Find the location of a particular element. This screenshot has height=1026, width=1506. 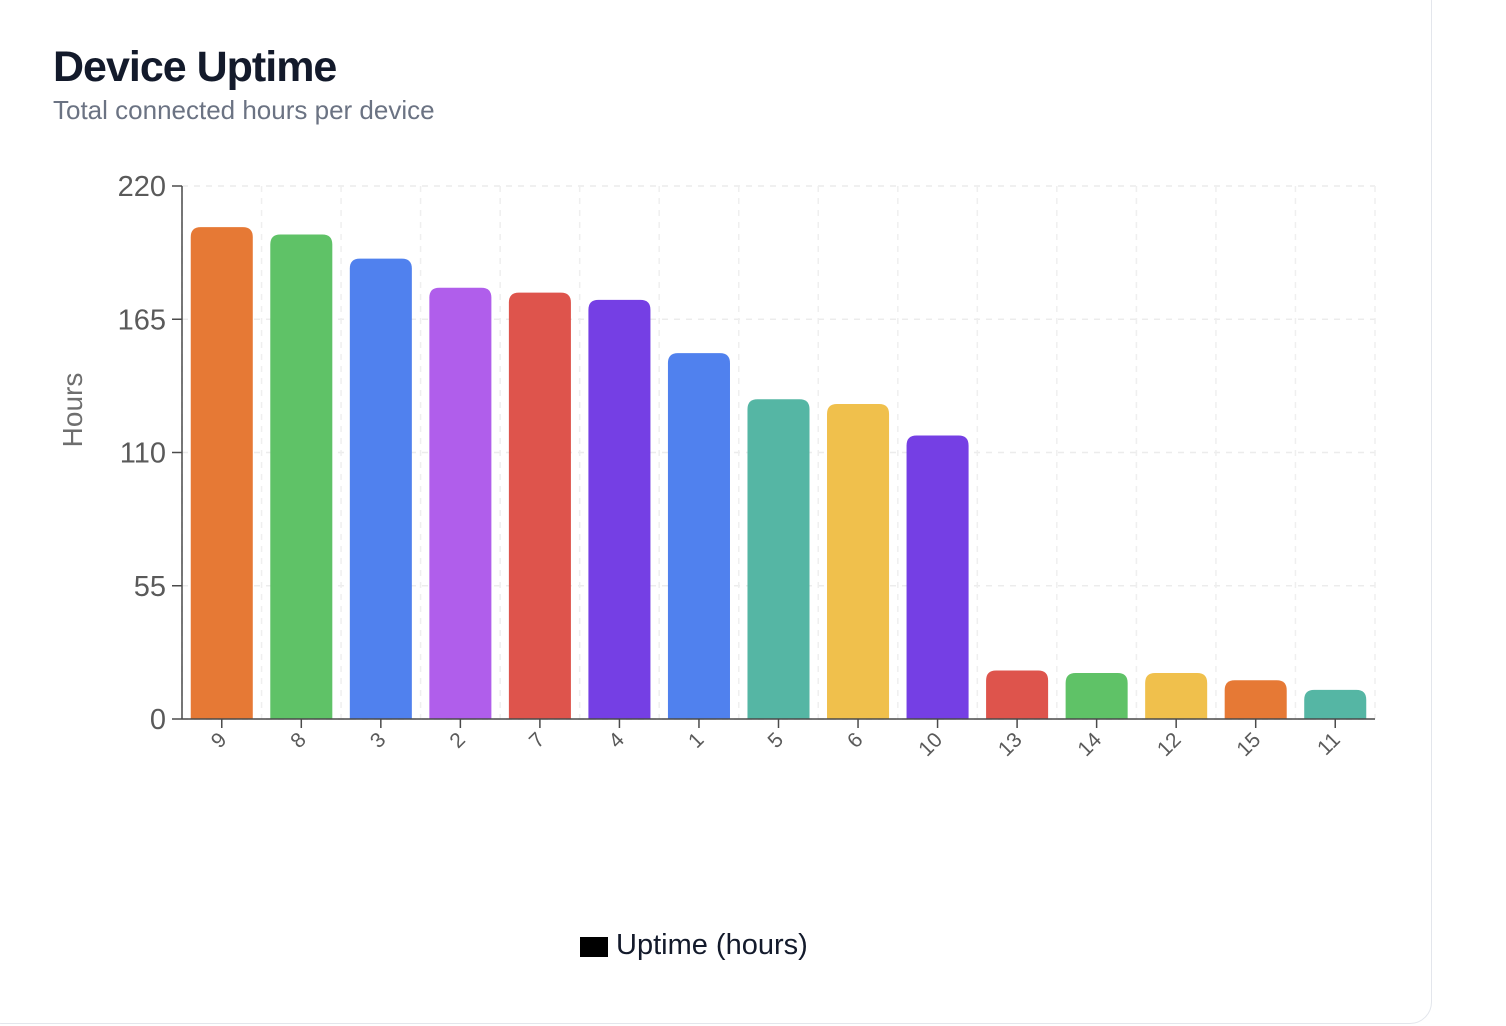

y-tick-label: 220 is located at coordinates (142, 187).